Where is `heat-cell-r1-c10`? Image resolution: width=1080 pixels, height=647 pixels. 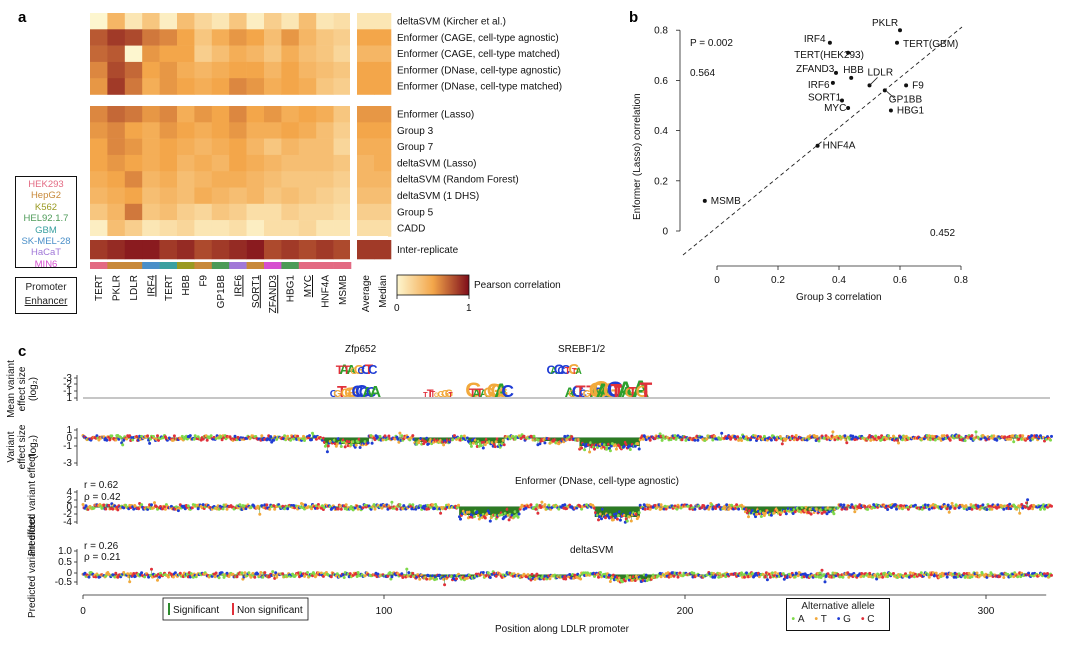
heat-cell-r1-c10 is located at coordinates (273, 37).